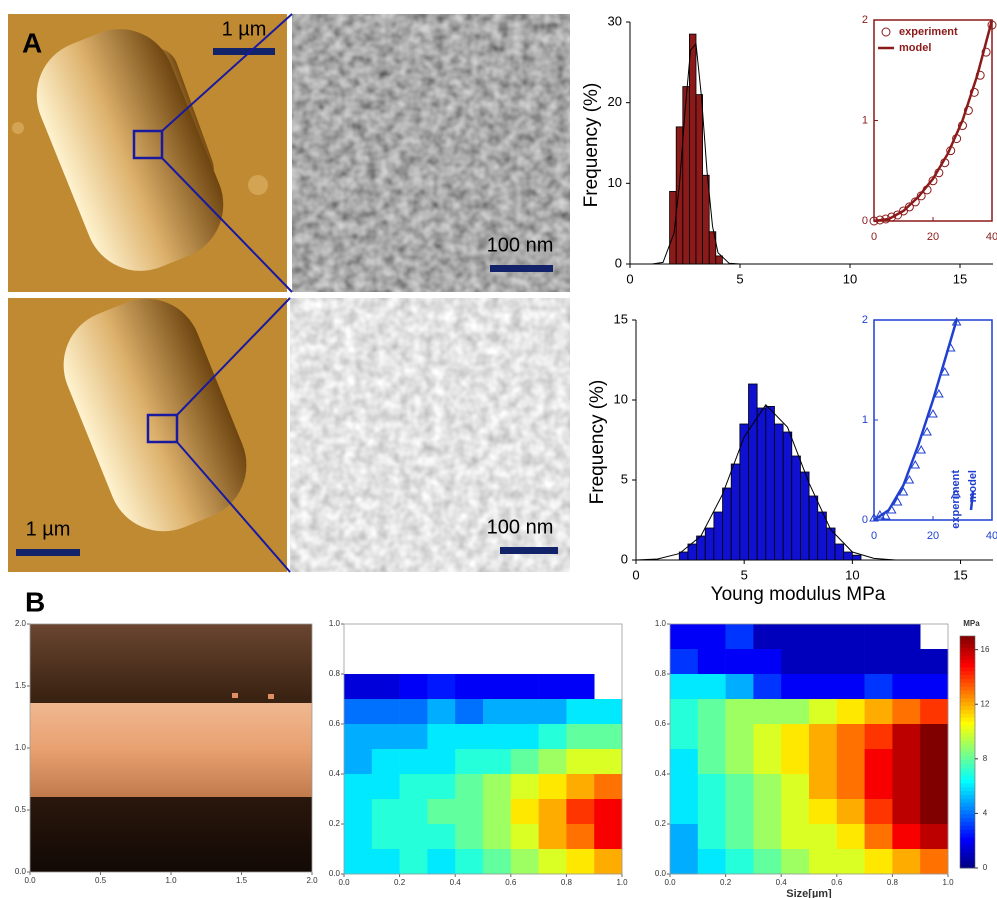  Describe the element at coordinates (242, 880) in the screenshot. I see `x-tick-label: 1.5` at that location.